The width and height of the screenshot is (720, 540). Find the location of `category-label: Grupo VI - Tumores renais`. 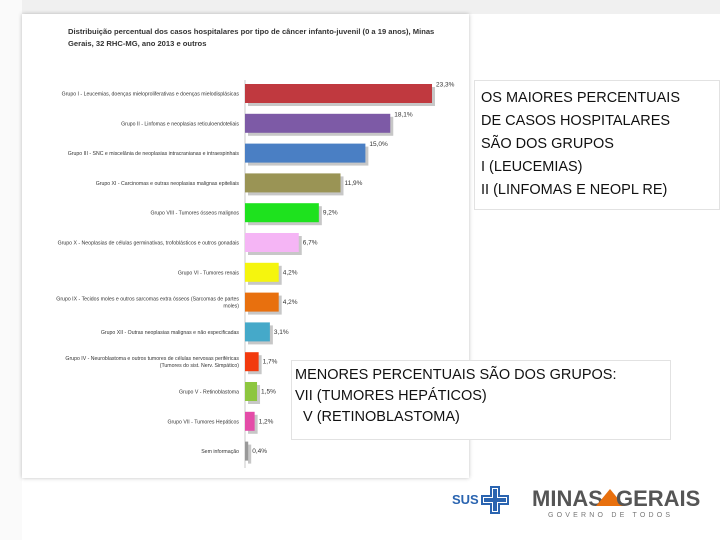

category-label: Grupo VI - Tumores renais is located at coordinates (209, 273).